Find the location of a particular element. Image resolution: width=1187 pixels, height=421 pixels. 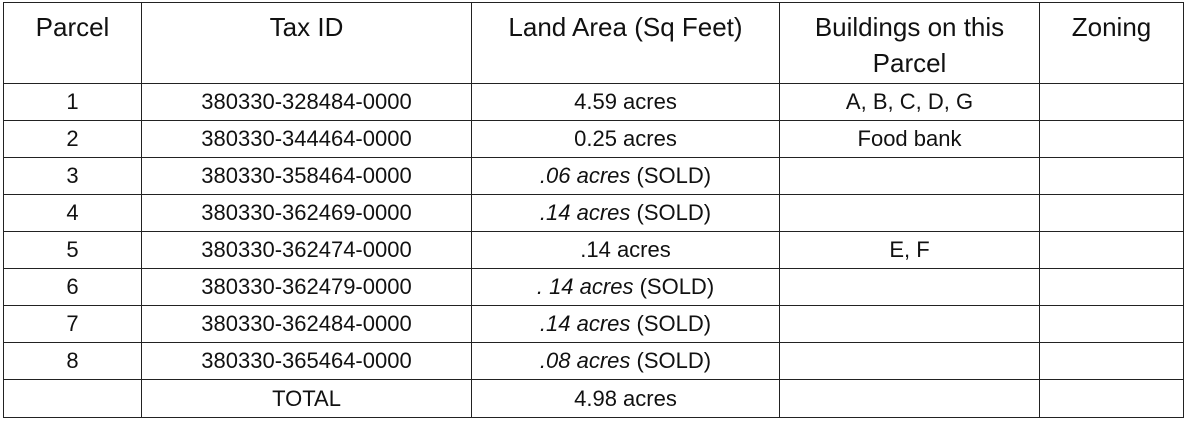

parcel-number: 8 is located at coordinates (72, 361).